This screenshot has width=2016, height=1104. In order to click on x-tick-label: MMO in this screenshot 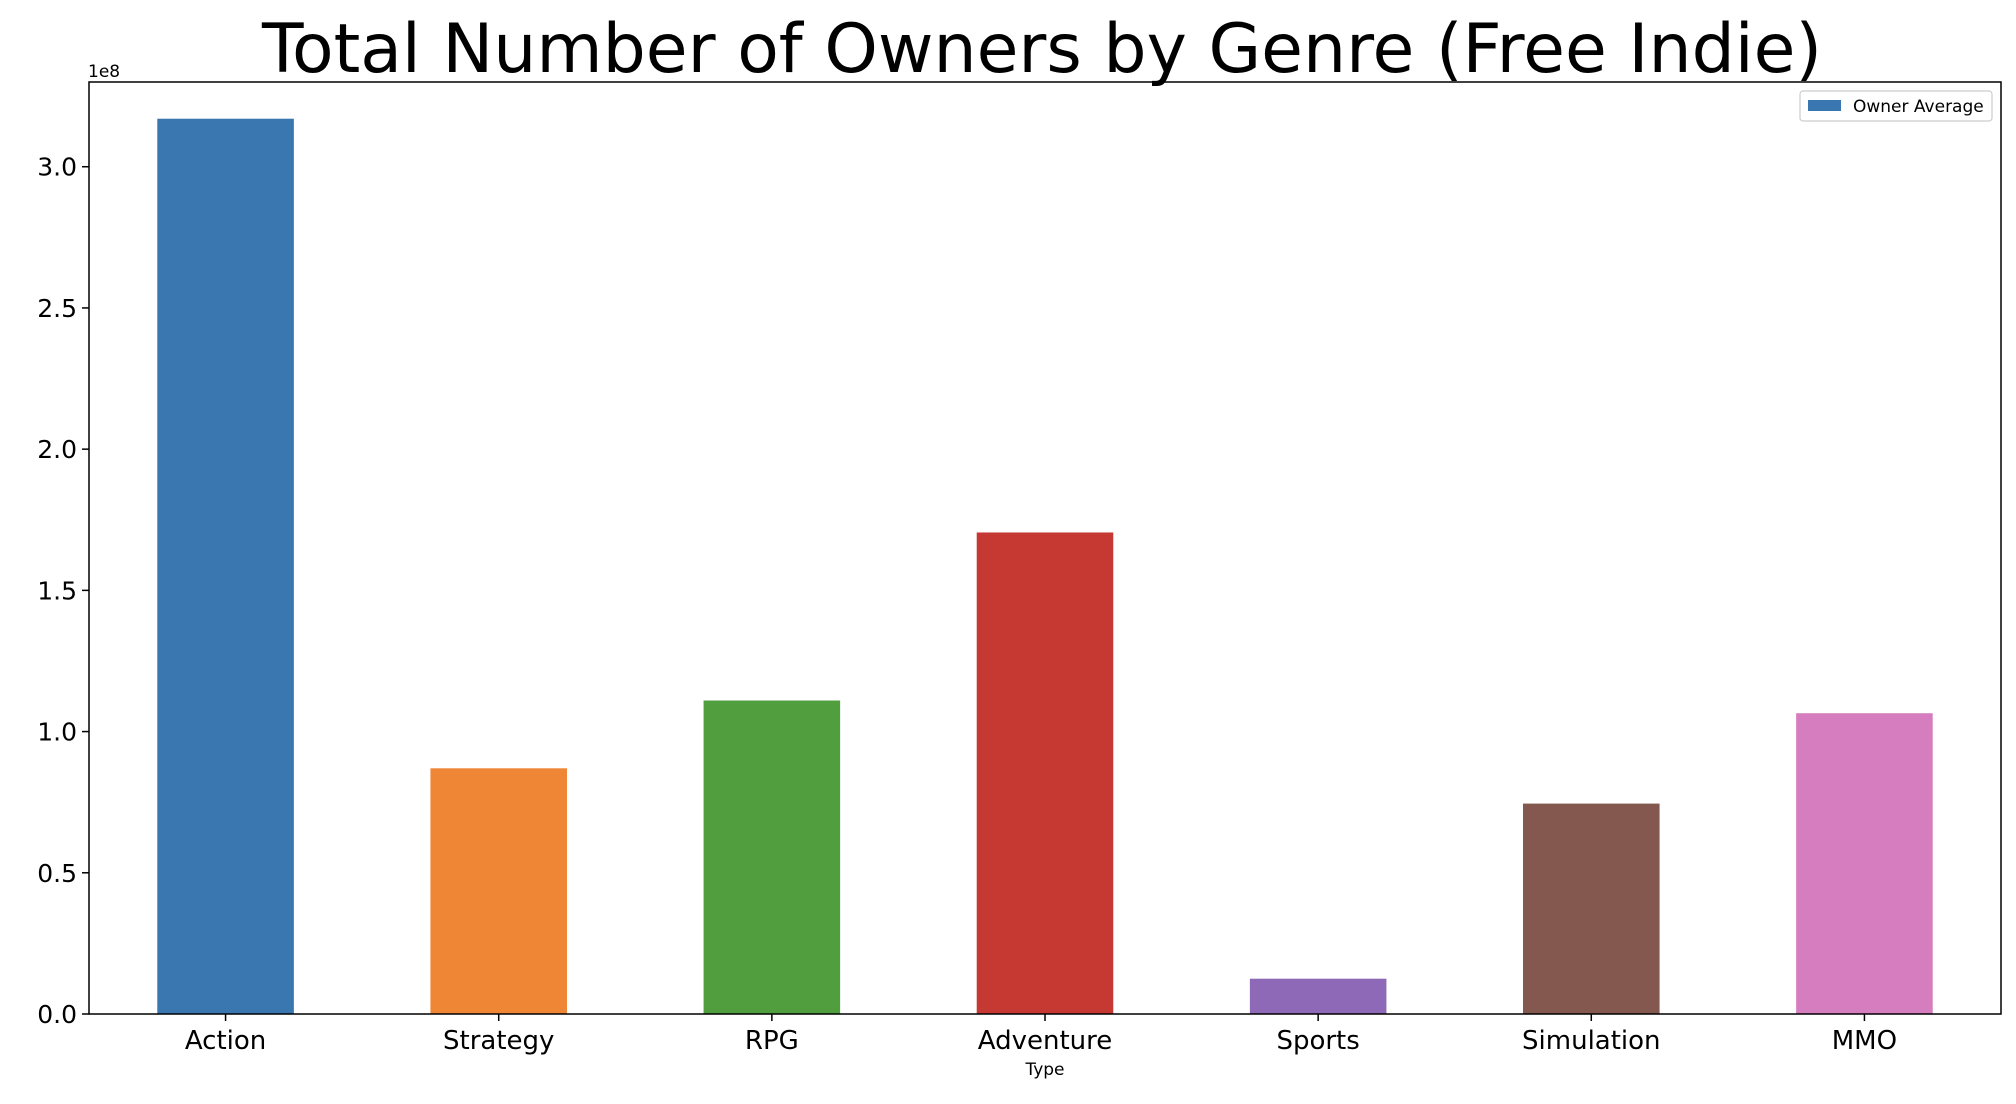, I will do `click(1864, 1041)`.